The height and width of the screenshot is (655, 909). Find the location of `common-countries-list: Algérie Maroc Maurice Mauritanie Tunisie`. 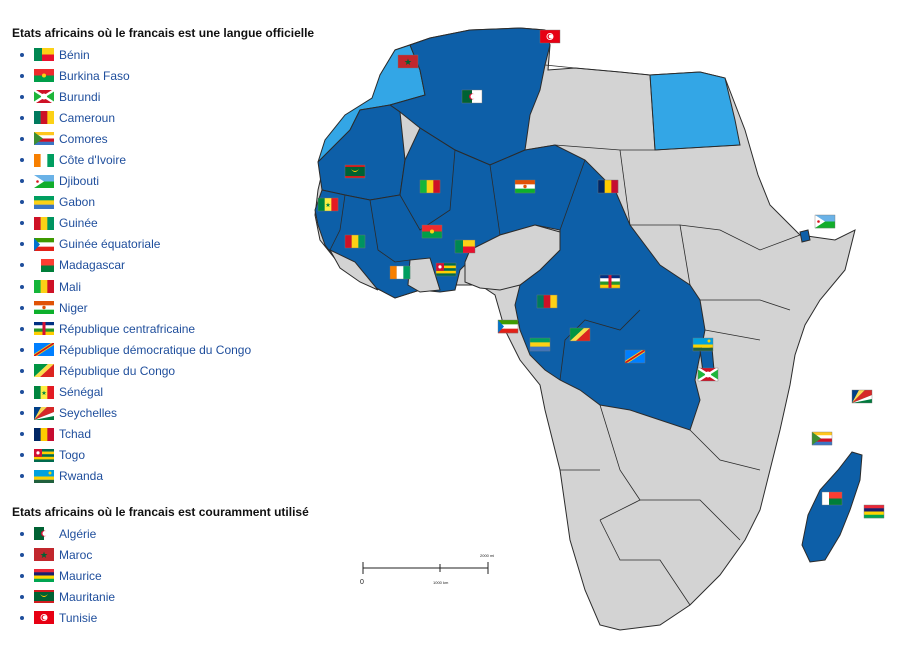

common-countries-list: Algérie Maroc Maurice Mauritanie Tunisie is located at coordinates (177, 575).